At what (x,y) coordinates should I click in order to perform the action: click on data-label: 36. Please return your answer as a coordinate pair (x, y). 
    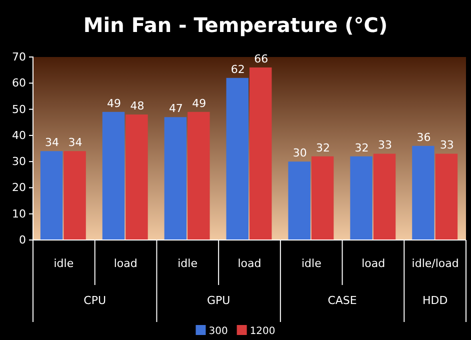
    Looking at the image, I should click on (423, 137).